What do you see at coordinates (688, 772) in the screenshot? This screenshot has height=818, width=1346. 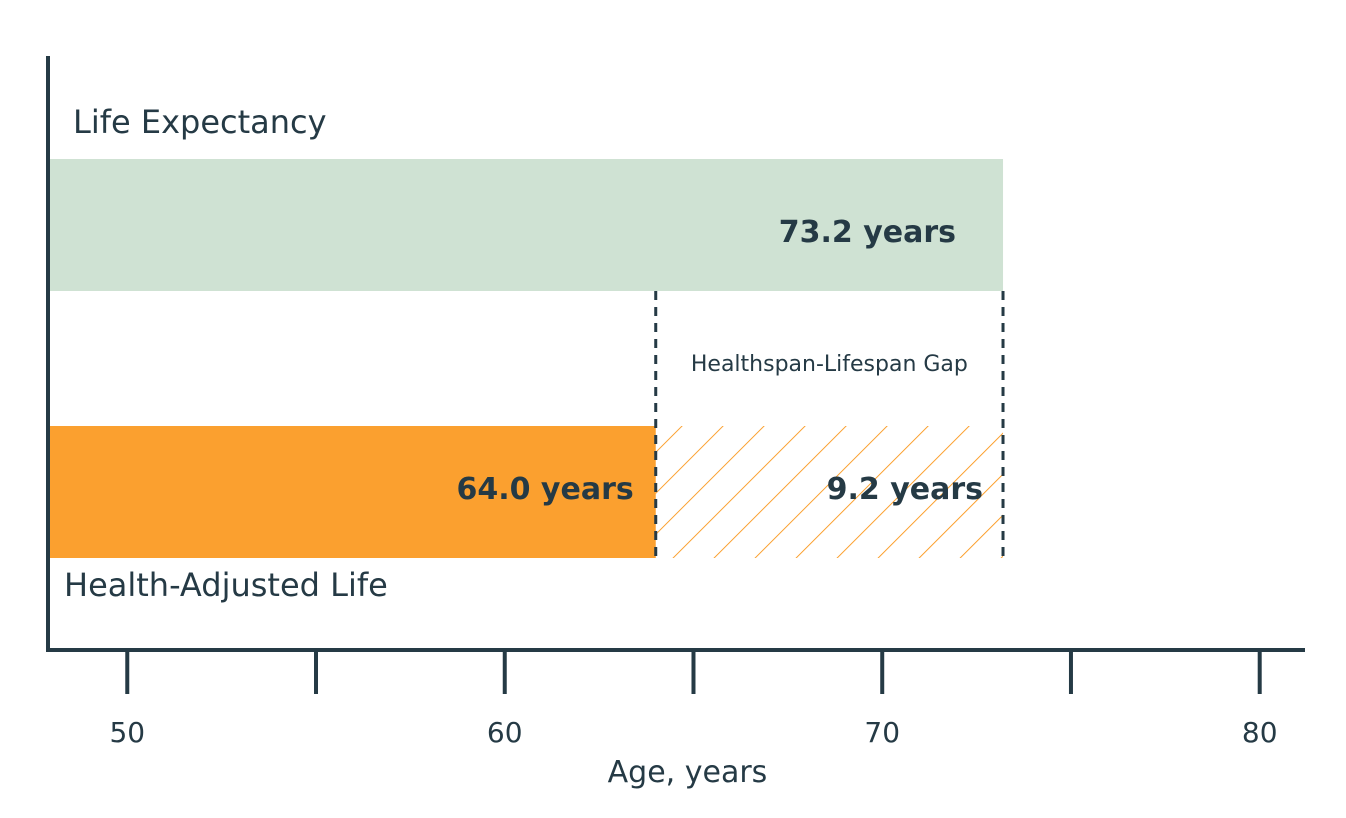 I see `x-axis-title: Age, years` at bounding box center [688, 772].